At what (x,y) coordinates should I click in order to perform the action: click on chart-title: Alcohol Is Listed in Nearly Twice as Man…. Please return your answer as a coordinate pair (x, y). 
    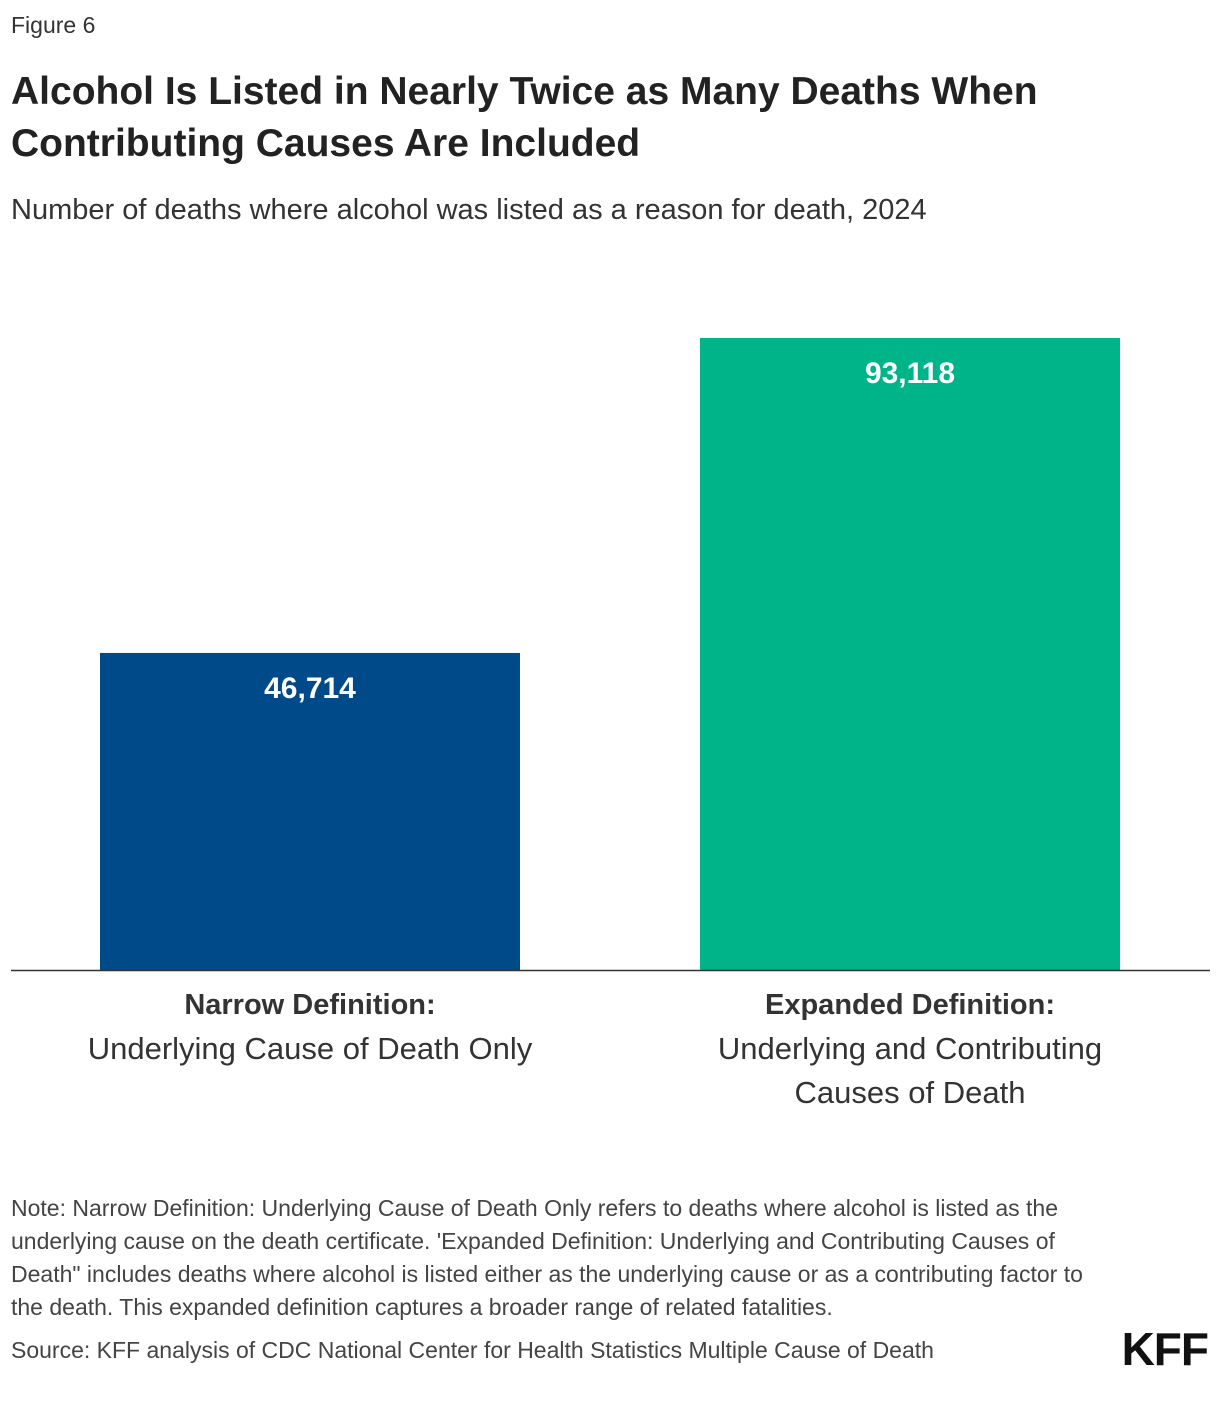
    Looking at the image, I should click on (524, 117).